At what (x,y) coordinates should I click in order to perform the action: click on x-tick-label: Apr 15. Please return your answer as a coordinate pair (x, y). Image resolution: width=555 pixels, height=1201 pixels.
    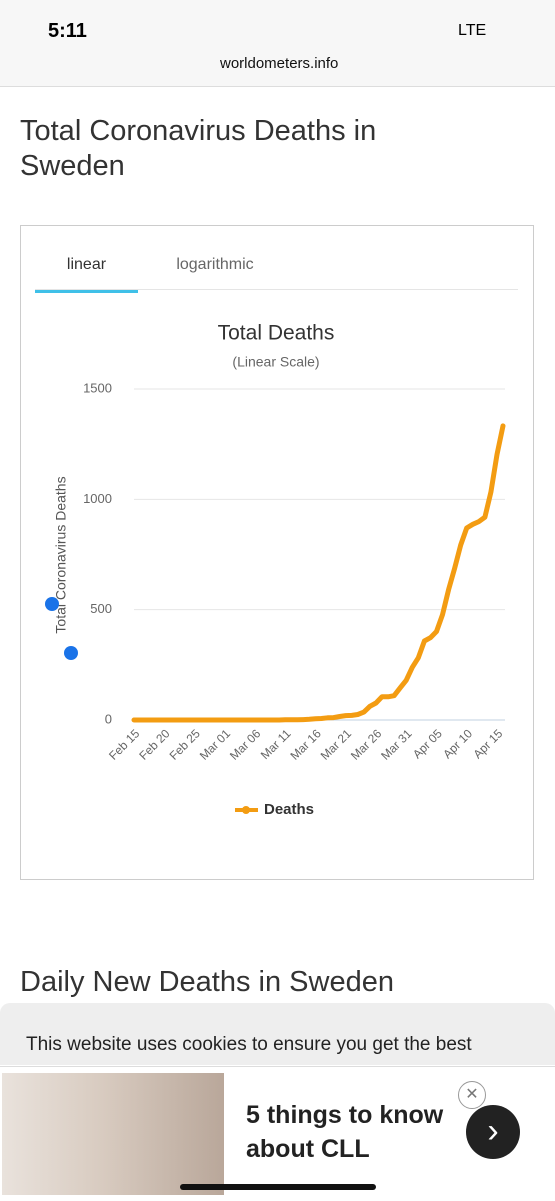
    Looking at the image, I should click on (487, 743).